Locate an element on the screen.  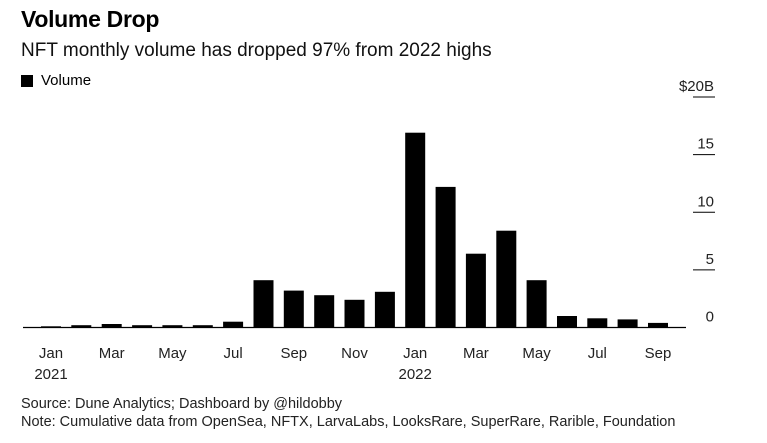
bar-nov-2021 is located at coordinates (354, 313).